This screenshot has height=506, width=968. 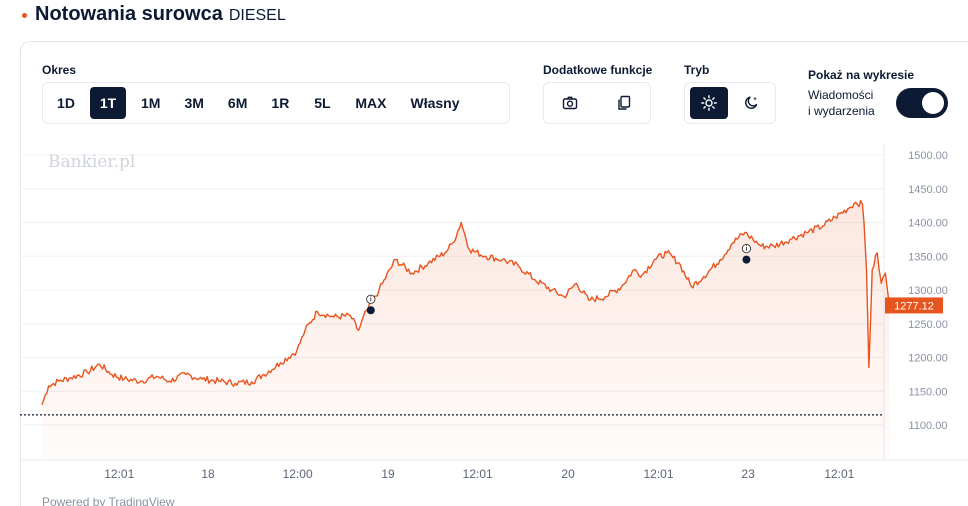 I want to click on orange-bullet-icon, so click(x=24, y=15).